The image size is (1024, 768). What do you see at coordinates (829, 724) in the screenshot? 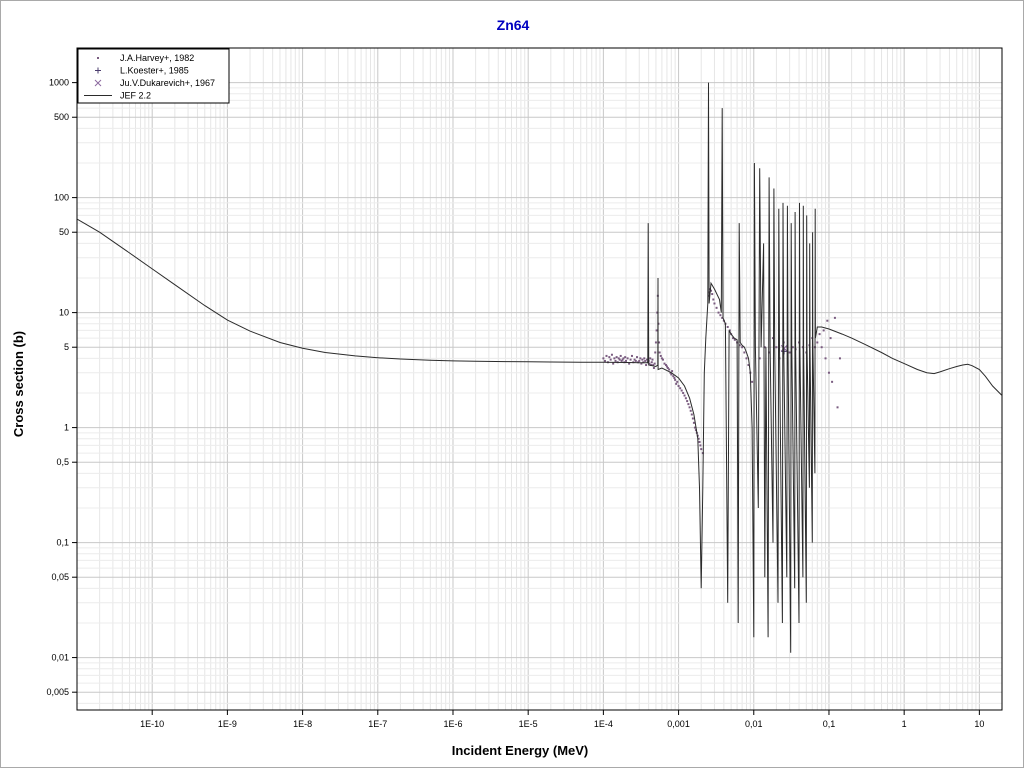
I see `x-tick-label: 0,1` at bounding box center [829, 724].